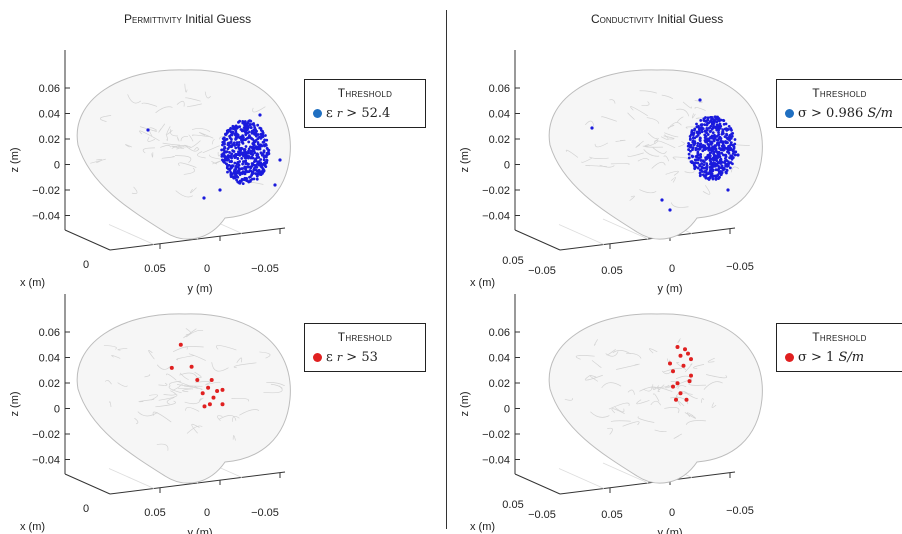 The width and height of the screenshot is (902, 534). What do you see at coordinates (688, 19) in the screenshot?
I see `title-rest: Initial Guess` at bounding box center [688, 19].